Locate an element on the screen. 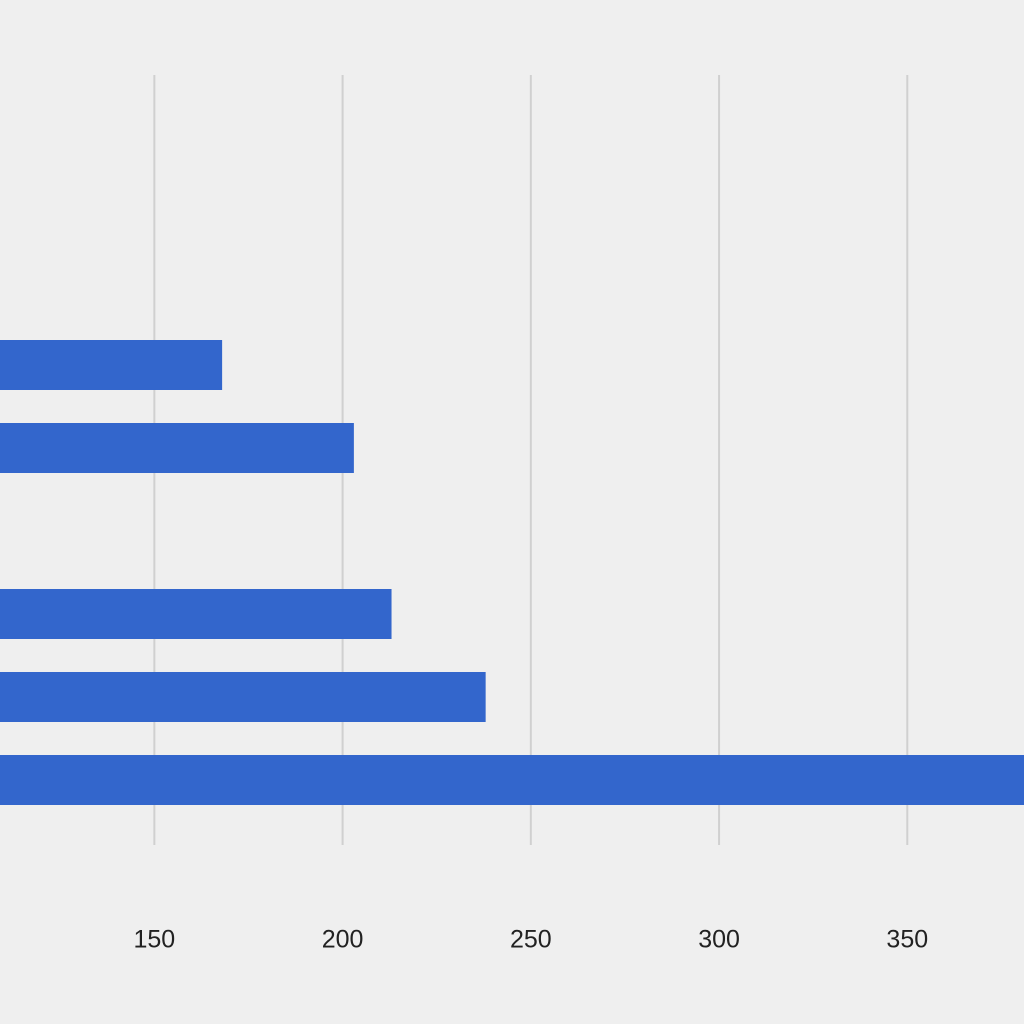 This screenshot has width=1024, height=1024. x-tick-label: 350 is located at coordinates (907, 940).